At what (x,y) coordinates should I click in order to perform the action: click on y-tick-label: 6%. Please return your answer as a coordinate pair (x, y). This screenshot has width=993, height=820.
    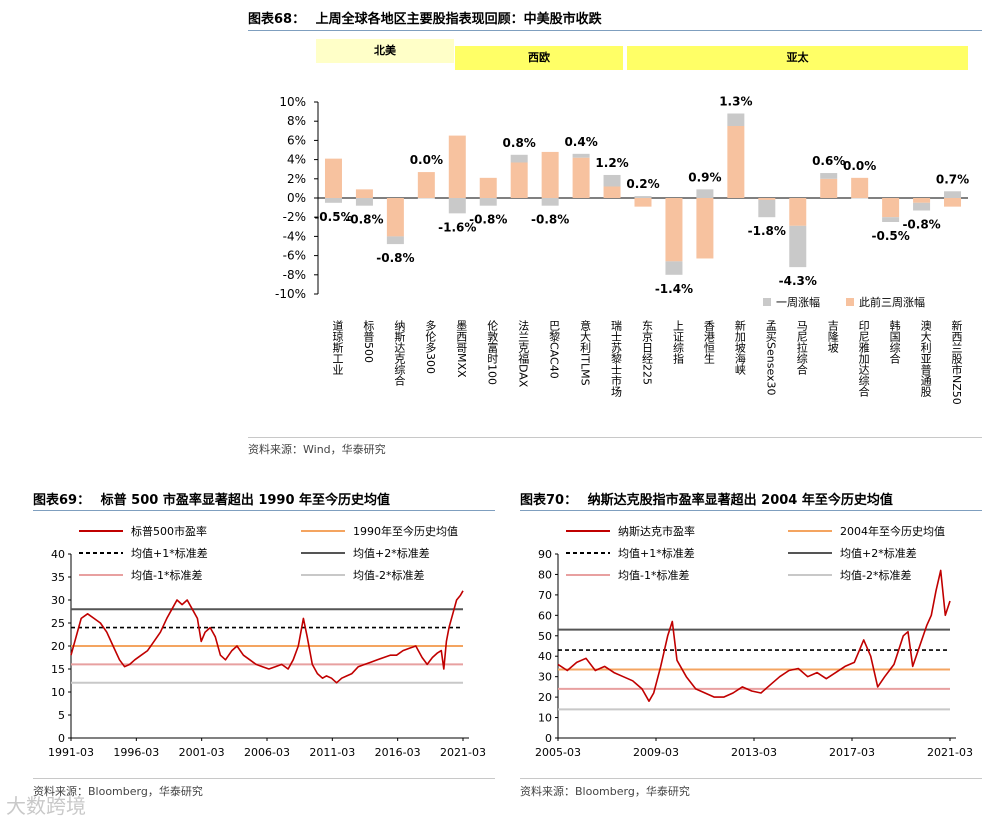
    Looking at the image, I should click on (296, 140).